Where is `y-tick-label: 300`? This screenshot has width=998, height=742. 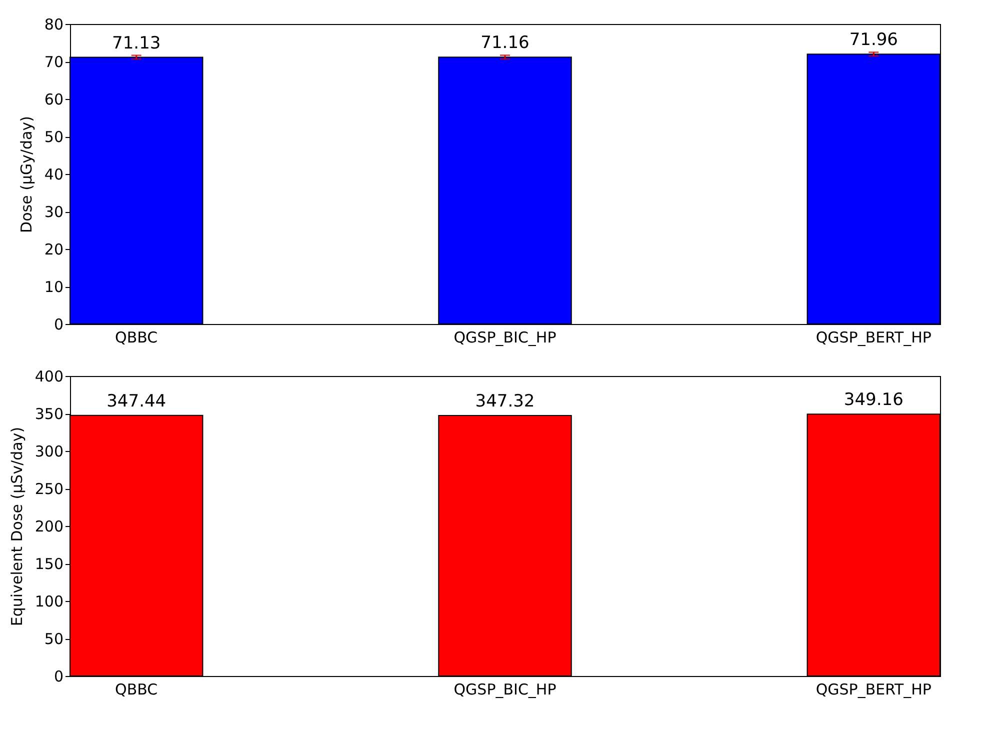
y-tick-label: 300 is located at coordinates (49, 451).